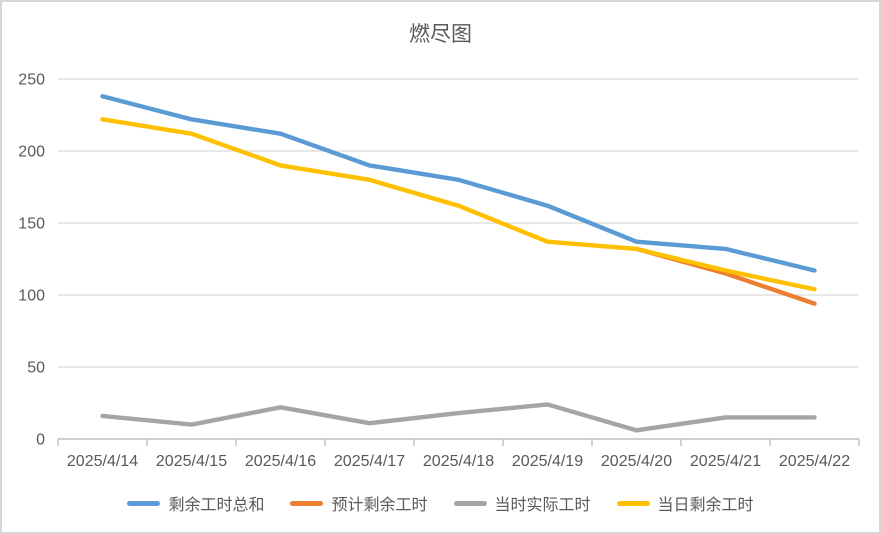 This screenshot has width=881, height=534. Describe the element at coordinates (379, 505) in the screenshot. I see `legend-label-predicted-remaining: 预计剩余工时` at that location.